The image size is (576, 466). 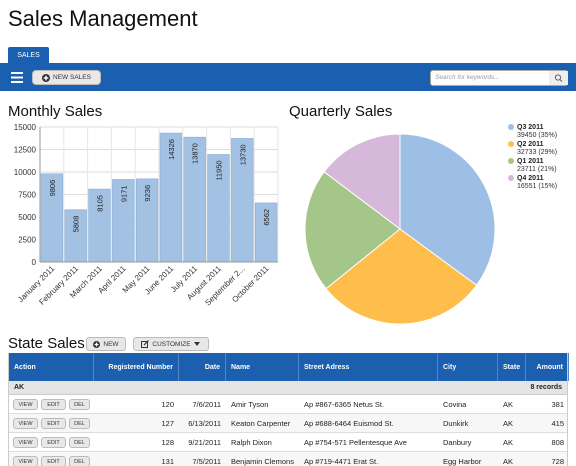 I want to click on table-cell: Keaton Carpenter, so click(x=261, y=423).